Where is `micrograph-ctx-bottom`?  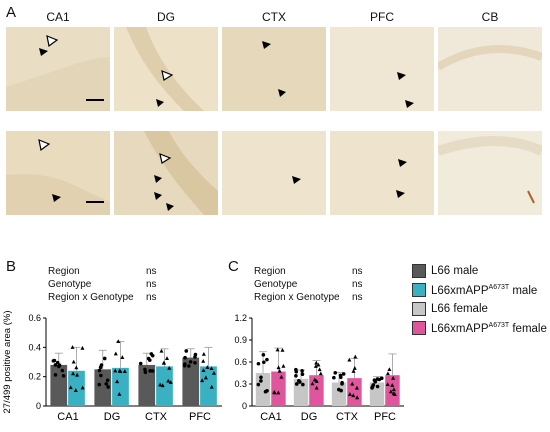
micrograph-ctx-bottom is located at coordinates (274, 173).